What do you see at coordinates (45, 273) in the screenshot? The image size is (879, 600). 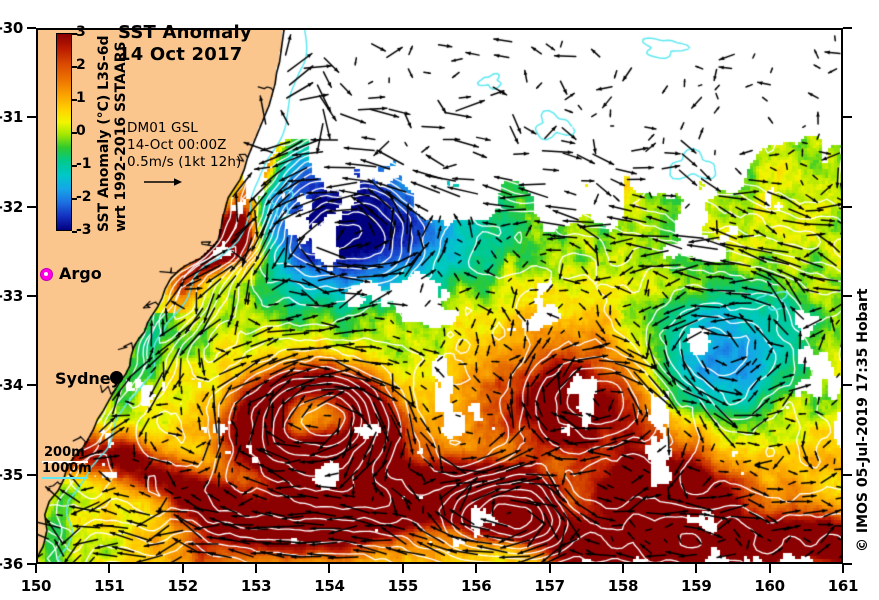 I see `argo-marker-center-icon` at bounding box center [45, 273].